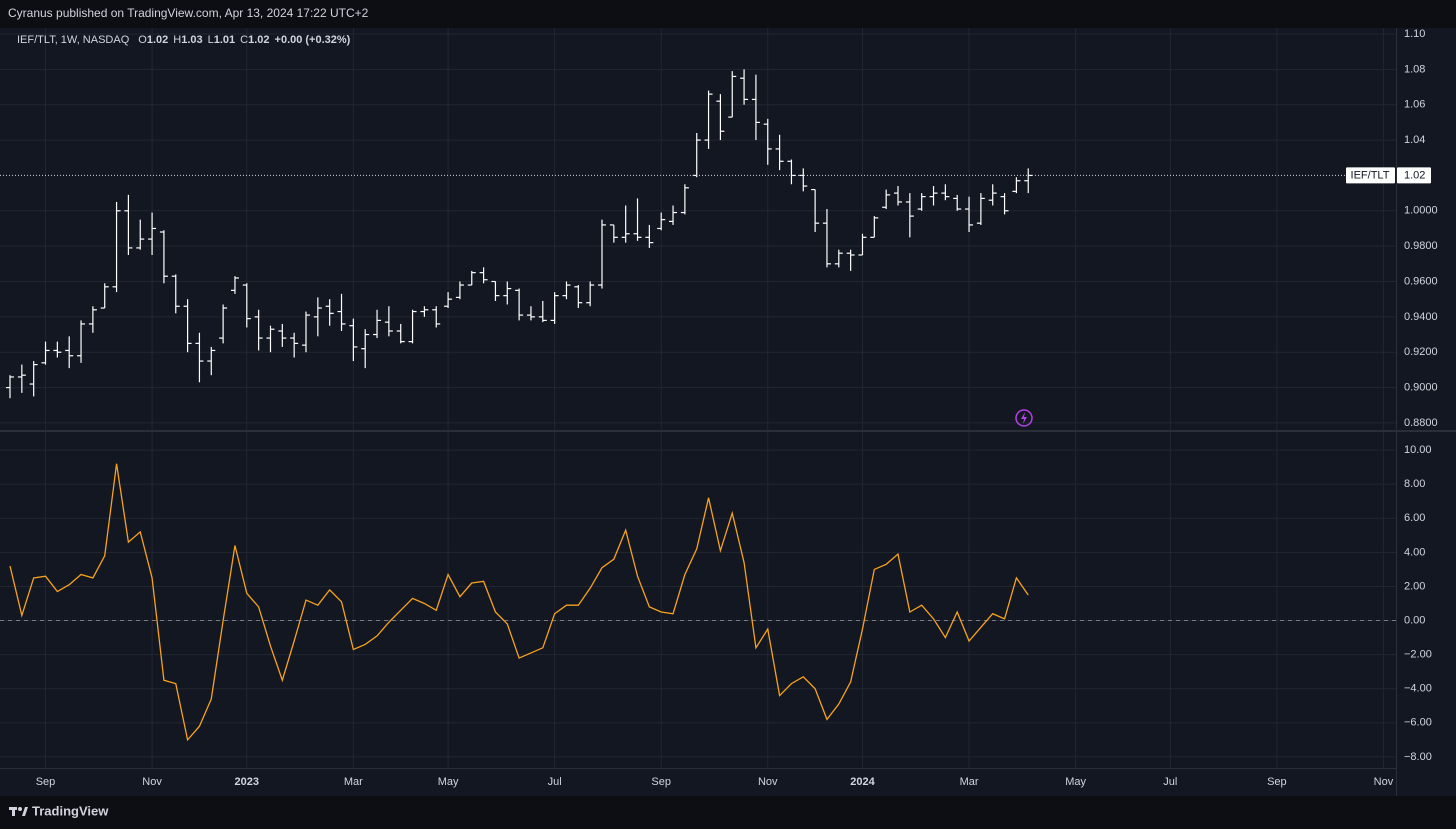  Describe the element at coordinates (177, 40) in the screenshot. I see `legend-key: H` at that location.